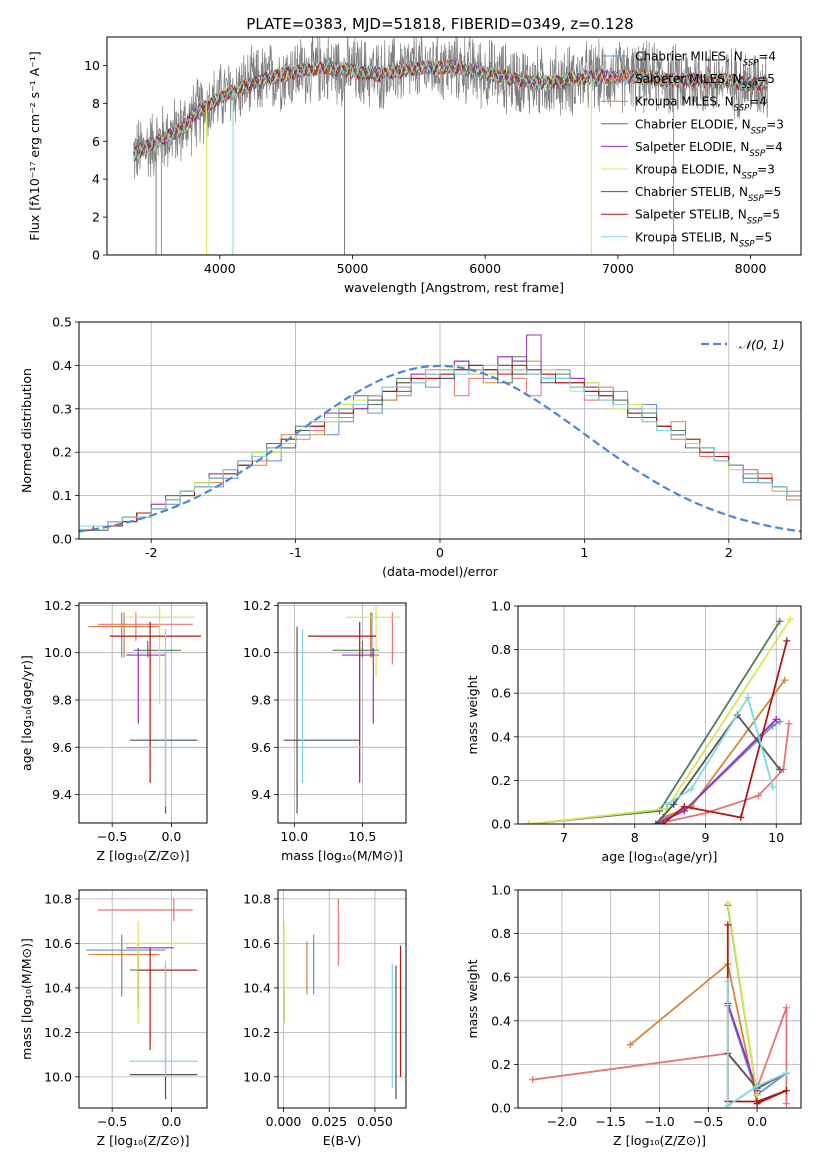 Image resolution: width=819 pixels, height=1170 pixels. What do you see at coordinates (62, 452) in the screenshot?
I see `y-tick-label: 0.2` at bounding box center [62, 452].